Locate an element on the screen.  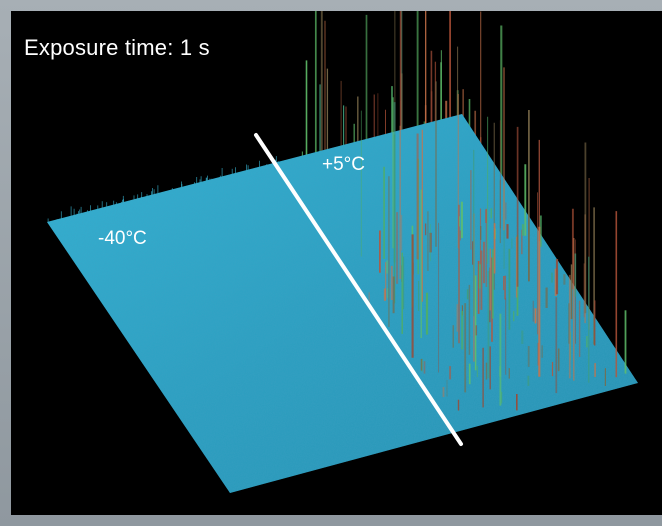
warm-temperature-label: +5°C is located at coordinates (343, 164).